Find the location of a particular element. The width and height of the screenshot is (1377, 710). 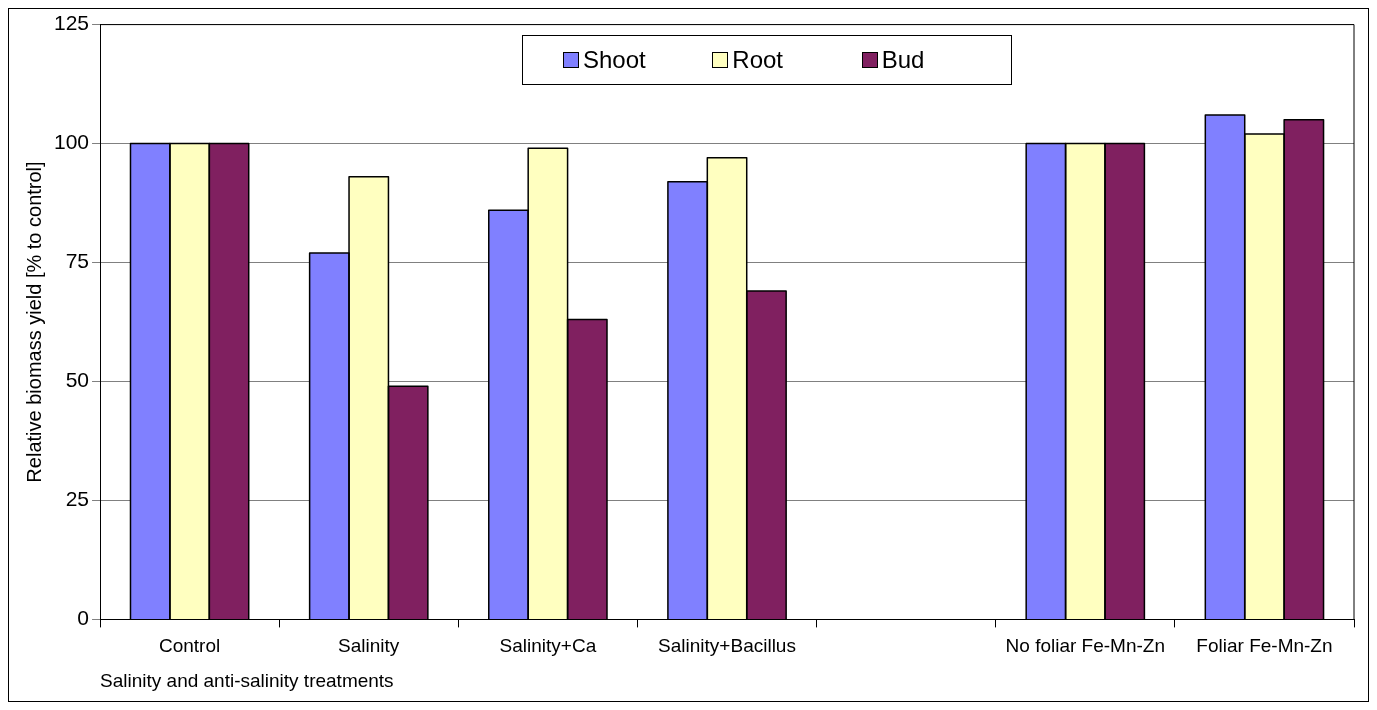

legend-label: Bud is located at coordinates (903, 59).